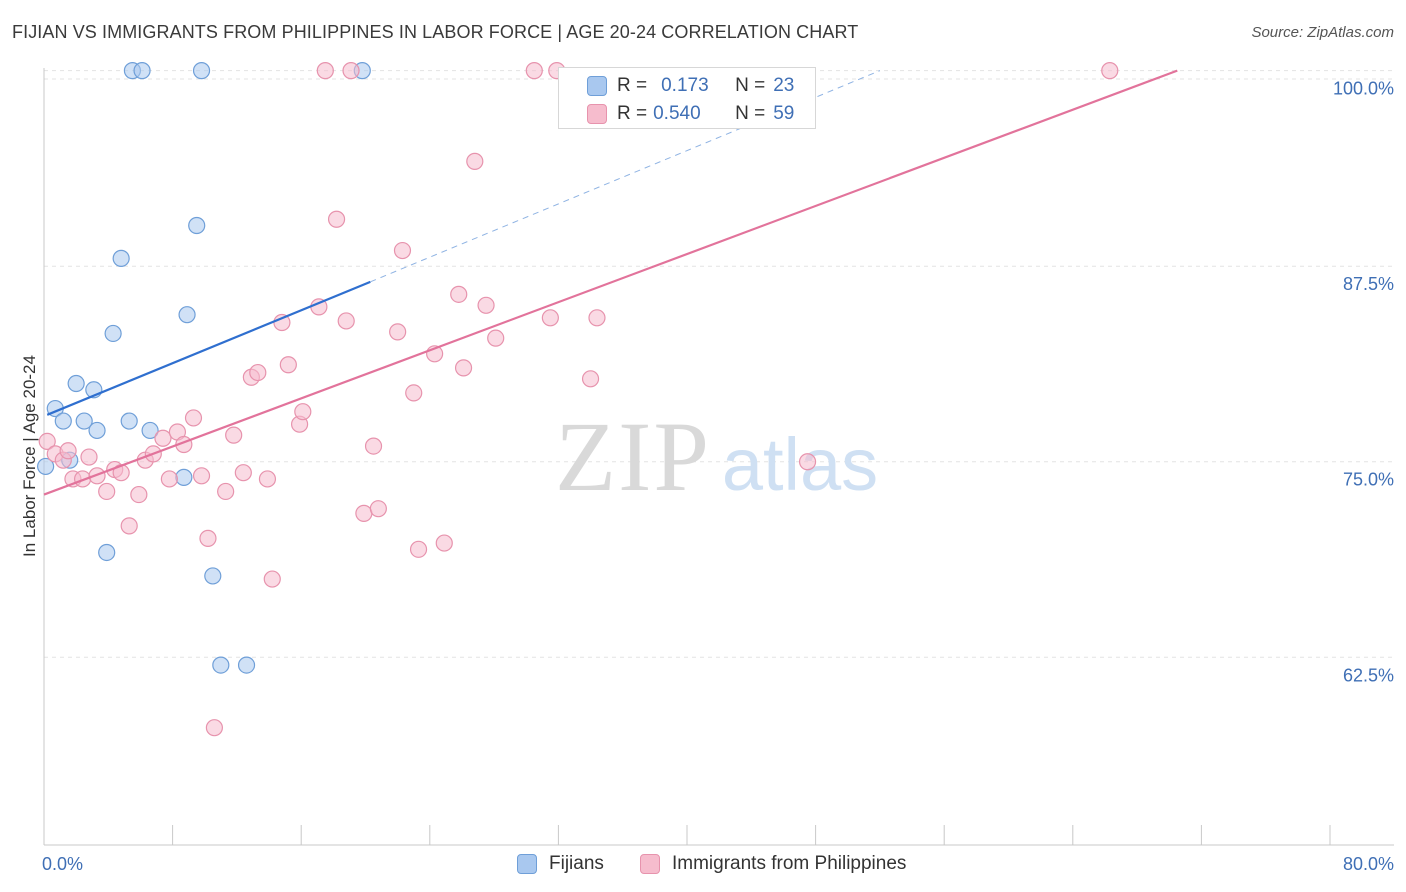  Describe the element at coordinates (29, 456) in the screenshot. I see `y-axis-label: In Labor Force | Age 20-24` at that location.